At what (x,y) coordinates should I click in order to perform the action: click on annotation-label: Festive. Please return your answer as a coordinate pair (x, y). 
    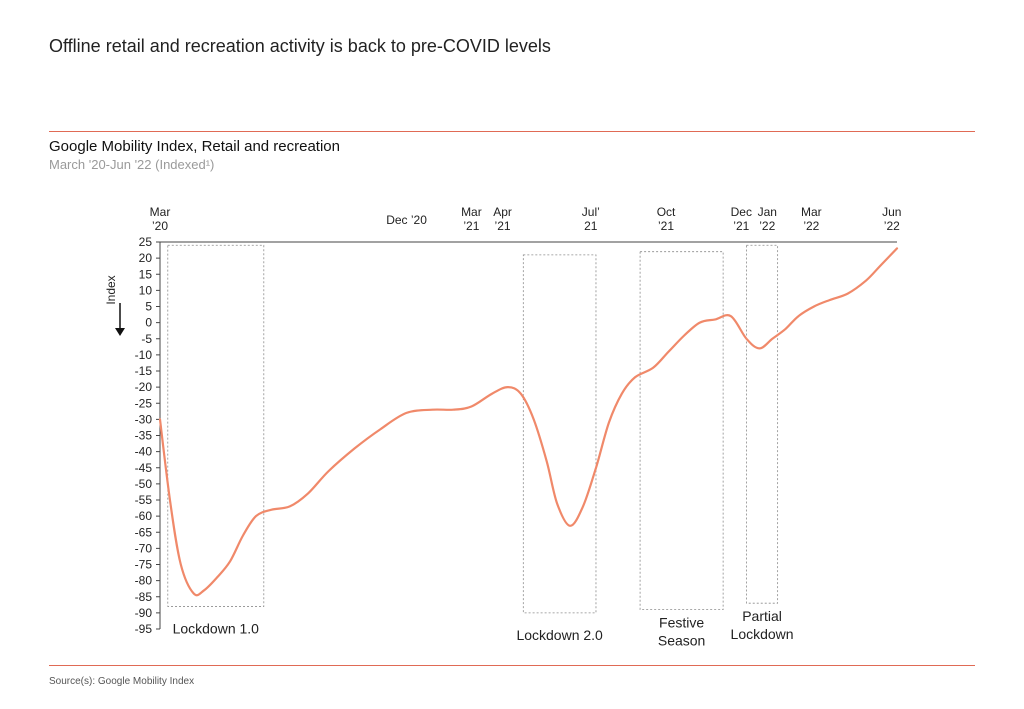
    Looking at the image, I should click on (681, 623).